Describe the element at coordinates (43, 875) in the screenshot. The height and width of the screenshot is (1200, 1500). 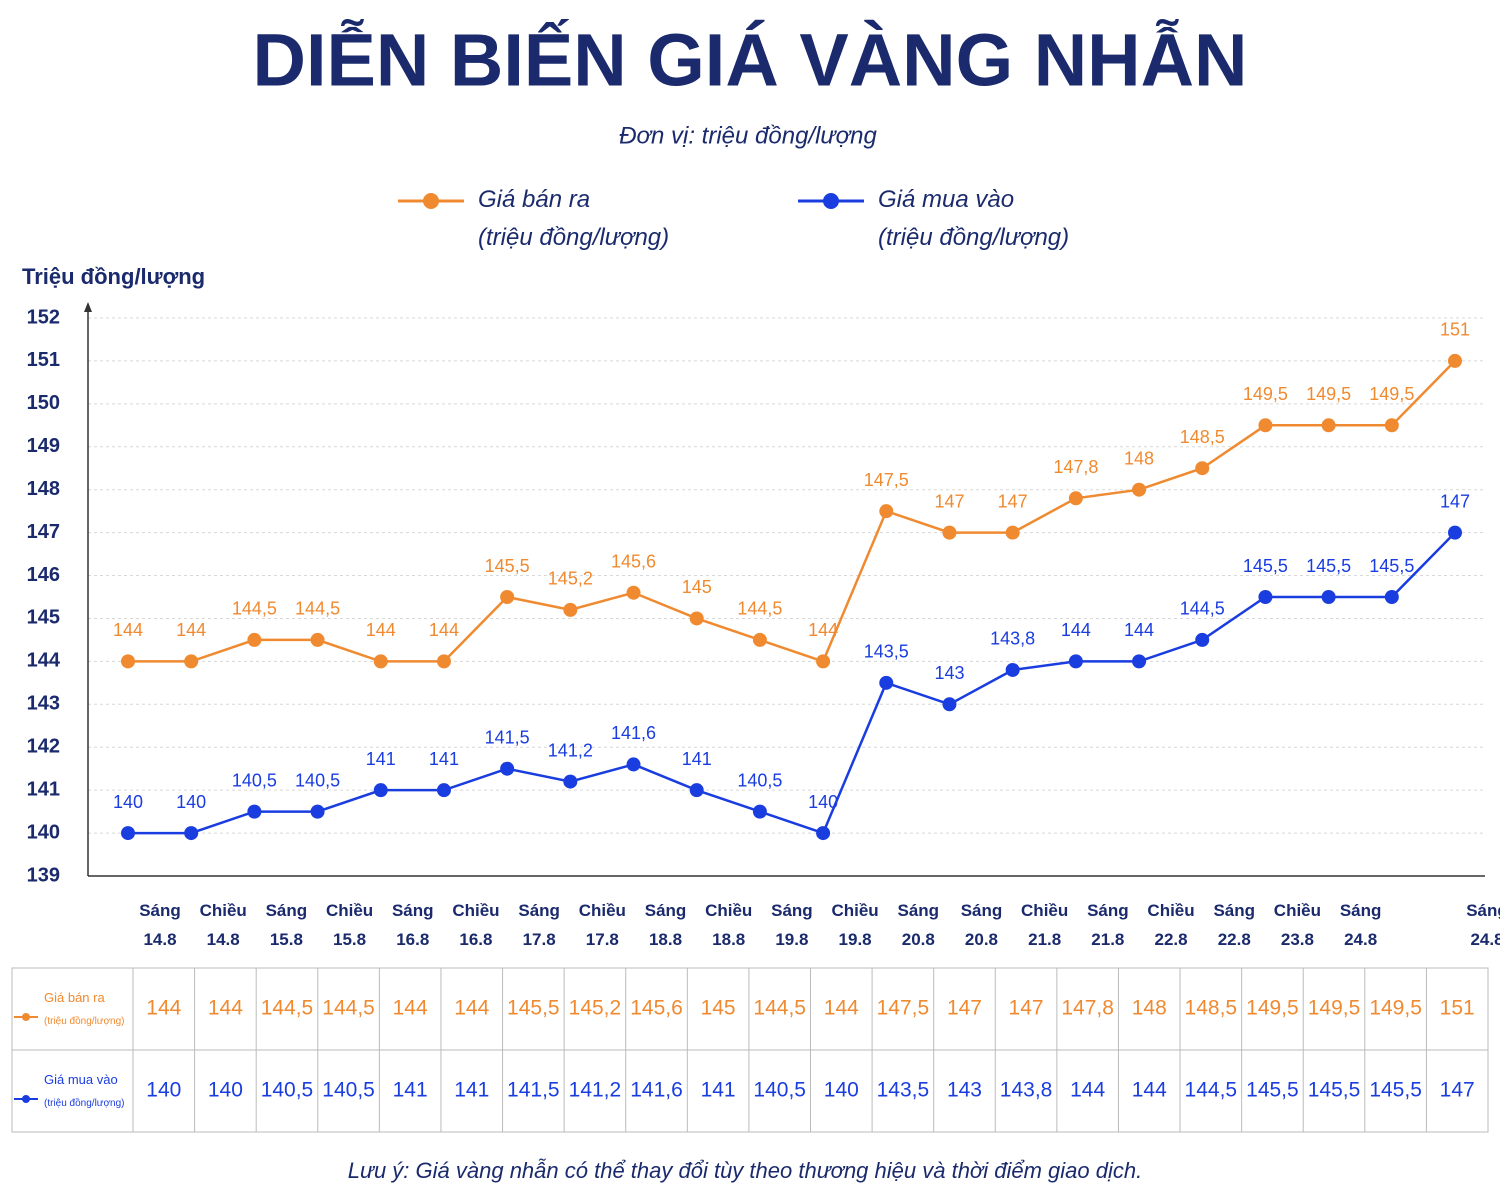
I see `y-tick-label: 139` at that location.